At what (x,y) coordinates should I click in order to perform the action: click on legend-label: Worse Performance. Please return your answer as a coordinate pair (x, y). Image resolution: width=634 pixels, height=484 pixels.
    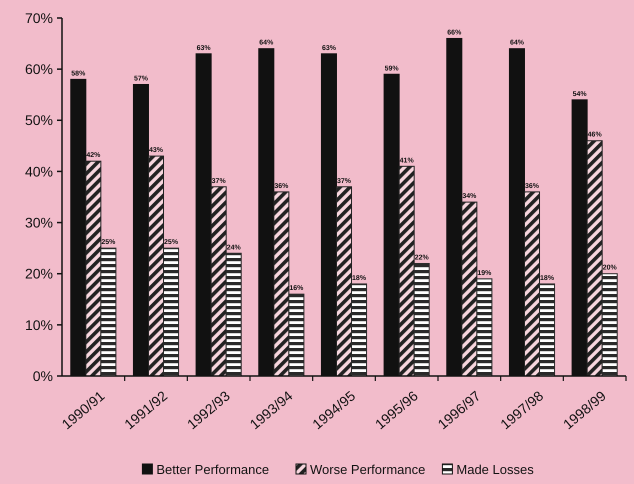
    Looking at the image, I should click on (368, 469).